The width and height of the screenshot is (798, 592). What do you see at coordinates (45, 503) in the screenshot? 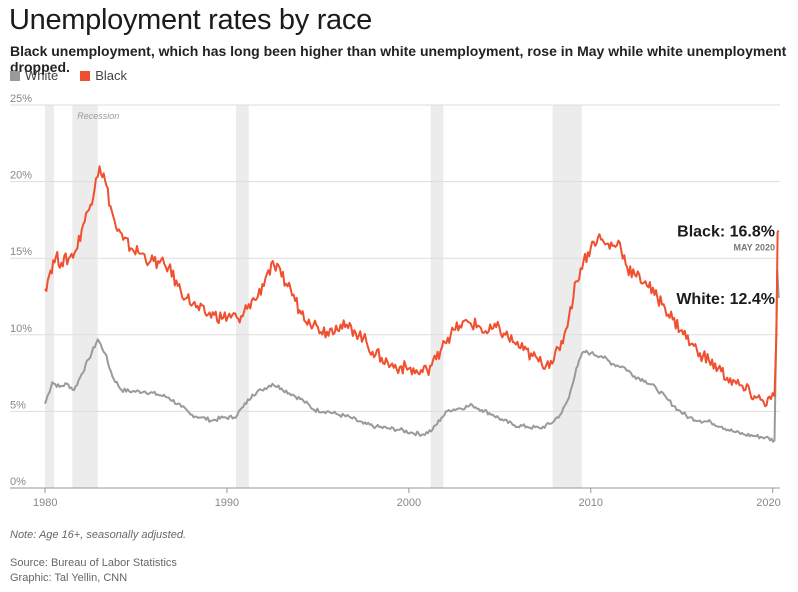
I see `x-tick-label-1980: 1980` at bounding box center [45, 503].